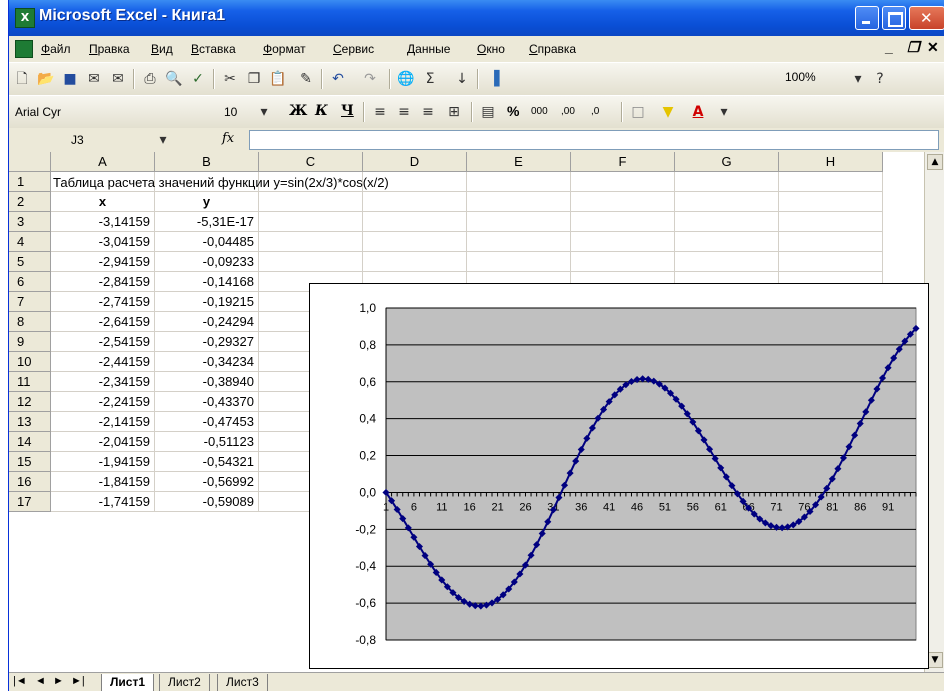  What do you see at coordinates (103, 342) in the screenshot?
I see `x-value-cell: -2,54159` at bounding box center [103, 342].